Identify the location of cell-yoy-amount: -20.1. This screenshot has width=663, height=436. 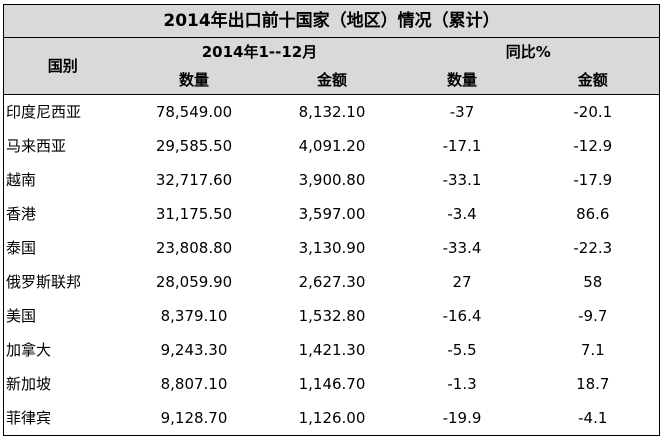
(593, 111).